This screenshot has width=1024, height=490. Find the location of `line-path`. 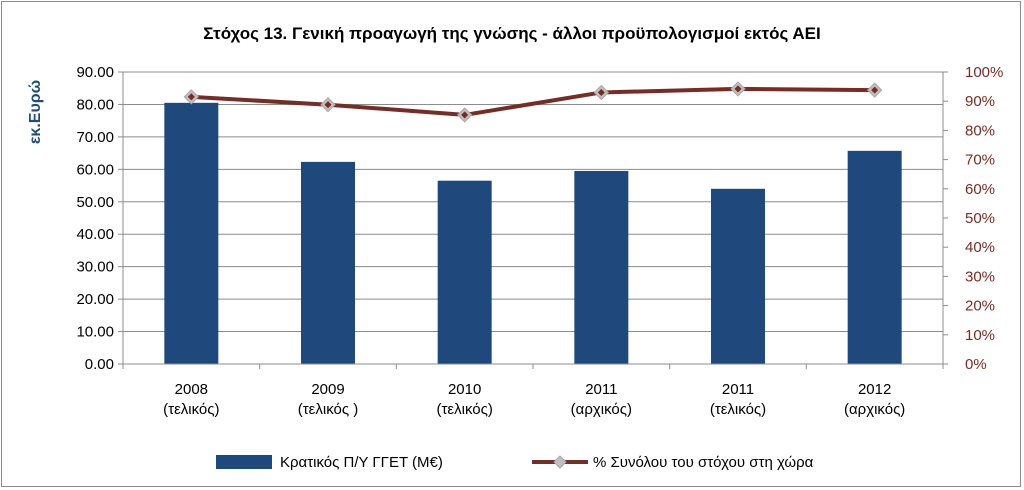

line-path is located at coordinates (533, 101).